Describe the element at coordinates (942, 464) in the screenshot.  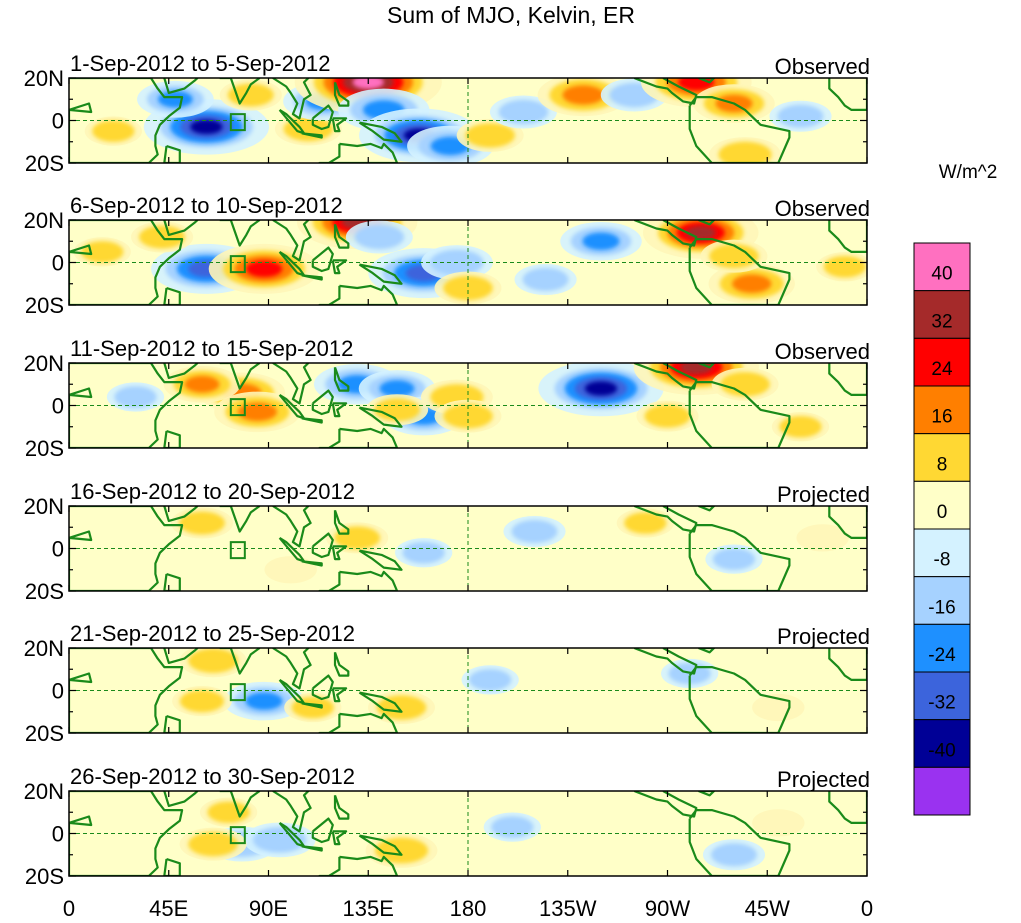
I see `colorbar-tick-label: 8` at that location.